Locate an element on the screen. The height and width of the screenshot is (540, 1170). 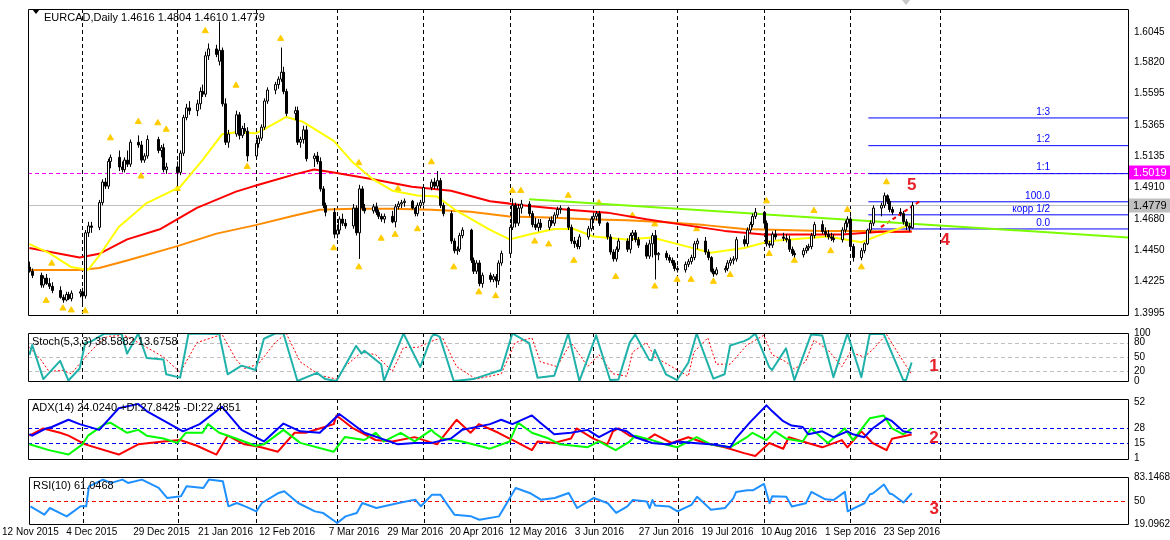
x-tick-label: 3 Jun 2016 is located at coordinates (599, 531).